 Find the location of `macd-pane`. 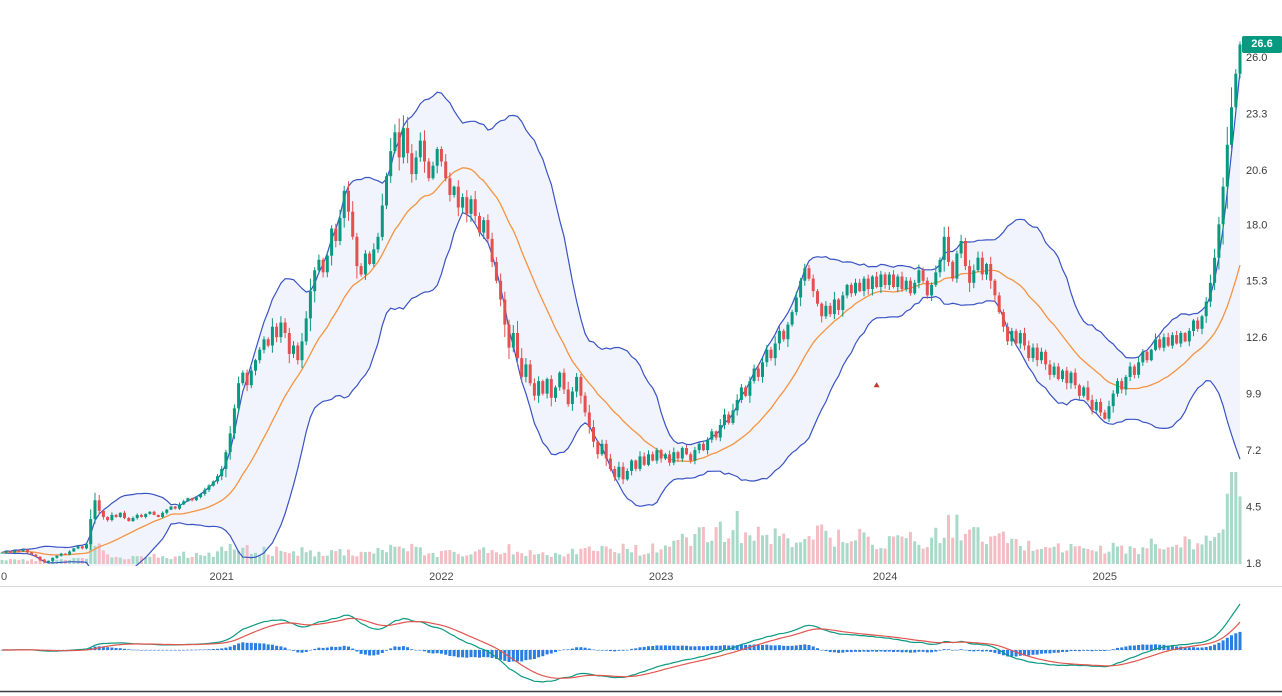

macd-pane is located at coordinates (621, 643).